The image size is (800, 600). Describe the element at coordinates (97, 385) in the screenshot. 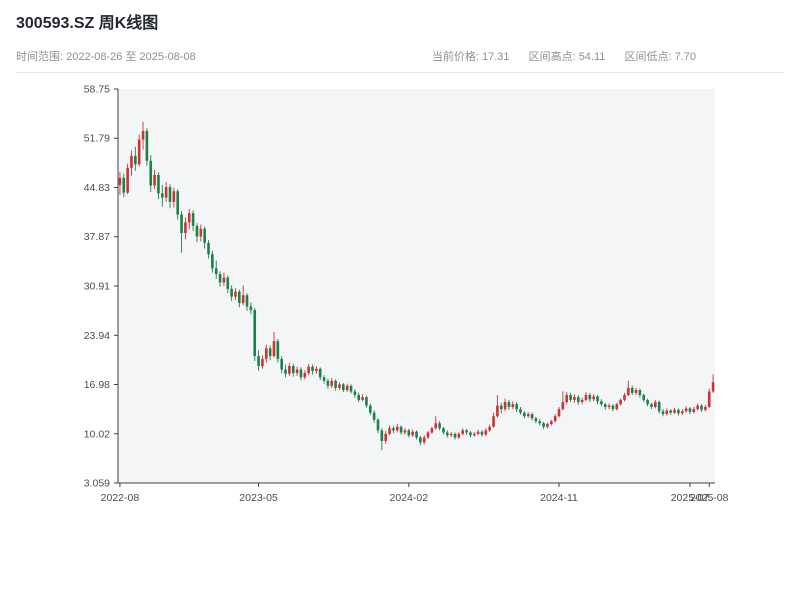

I see `y-tick-label: 16.98` at that location.